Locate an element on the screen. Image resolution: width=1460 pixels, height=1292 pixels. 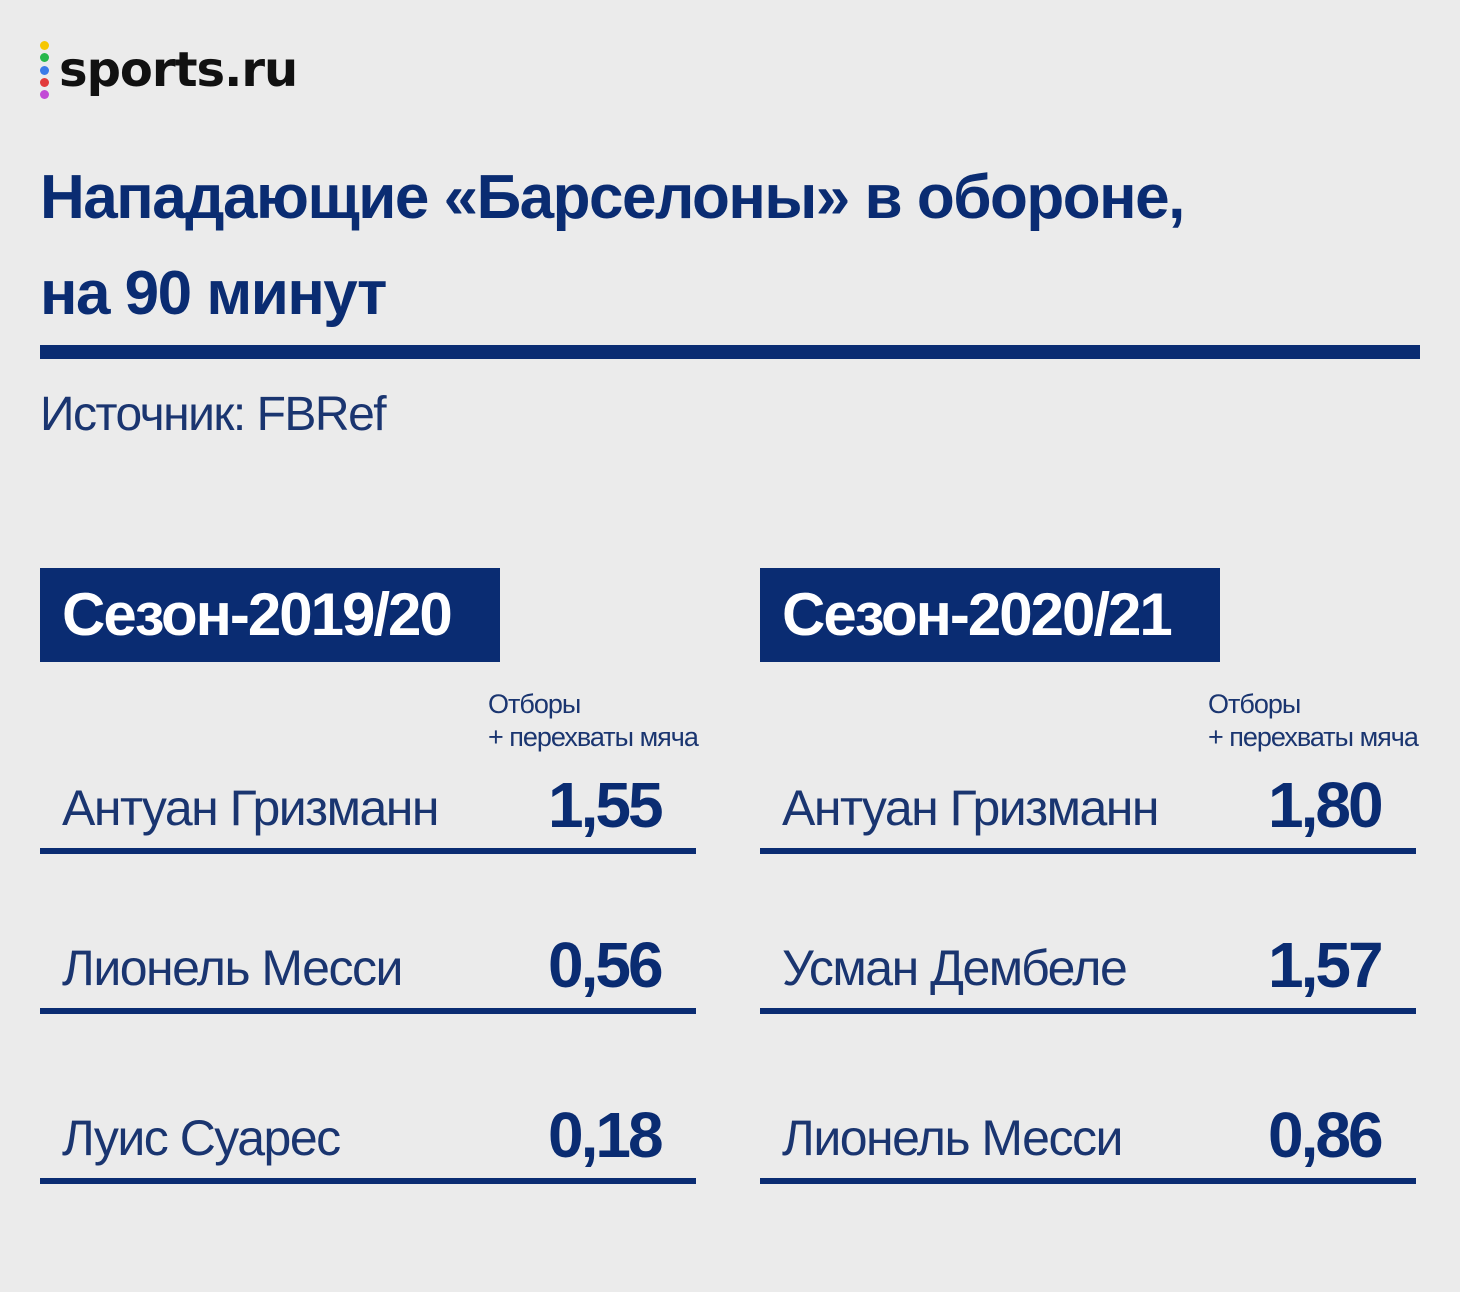
logo-text: sports.ru is located at coordinates (178, 70).